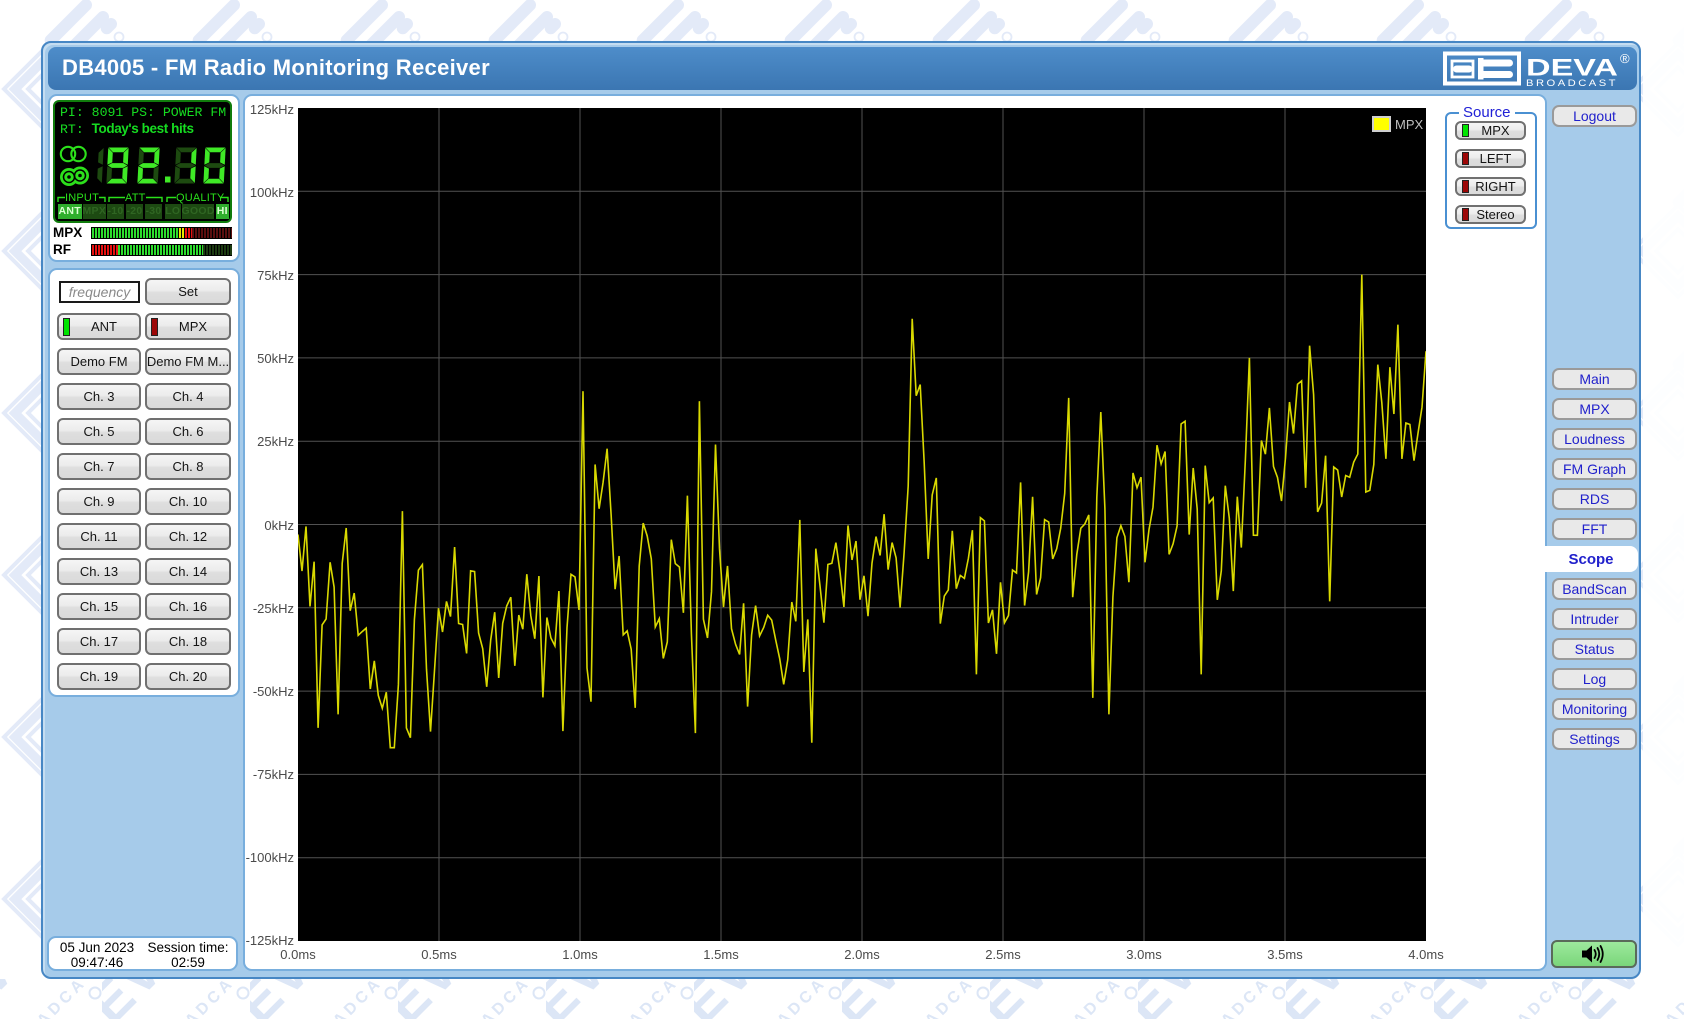  What do you see at coordinates (1409, 124) in the screenshot?
I see `svg-text: MPX` at bounding box center [1409, 124].